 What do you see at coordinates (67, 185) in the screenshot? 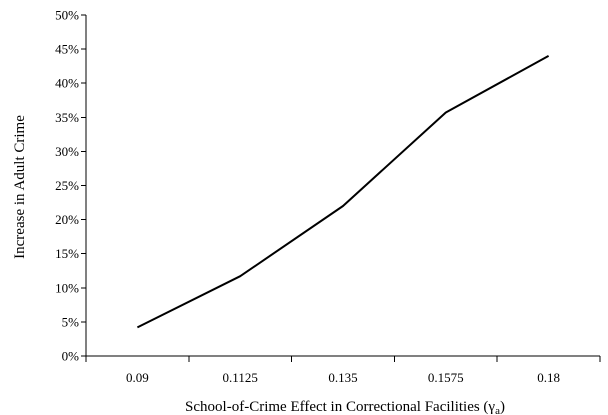
I see `y-tick-label: 25%` at bounding box center [67, 185].